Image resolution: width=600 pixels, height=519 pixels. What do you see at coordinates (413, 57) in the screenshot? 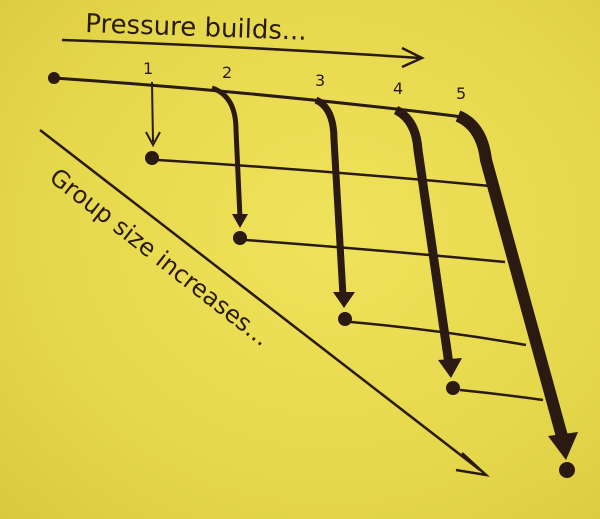
I see `pressure-arrowhead` at bounding box center [413, 57].